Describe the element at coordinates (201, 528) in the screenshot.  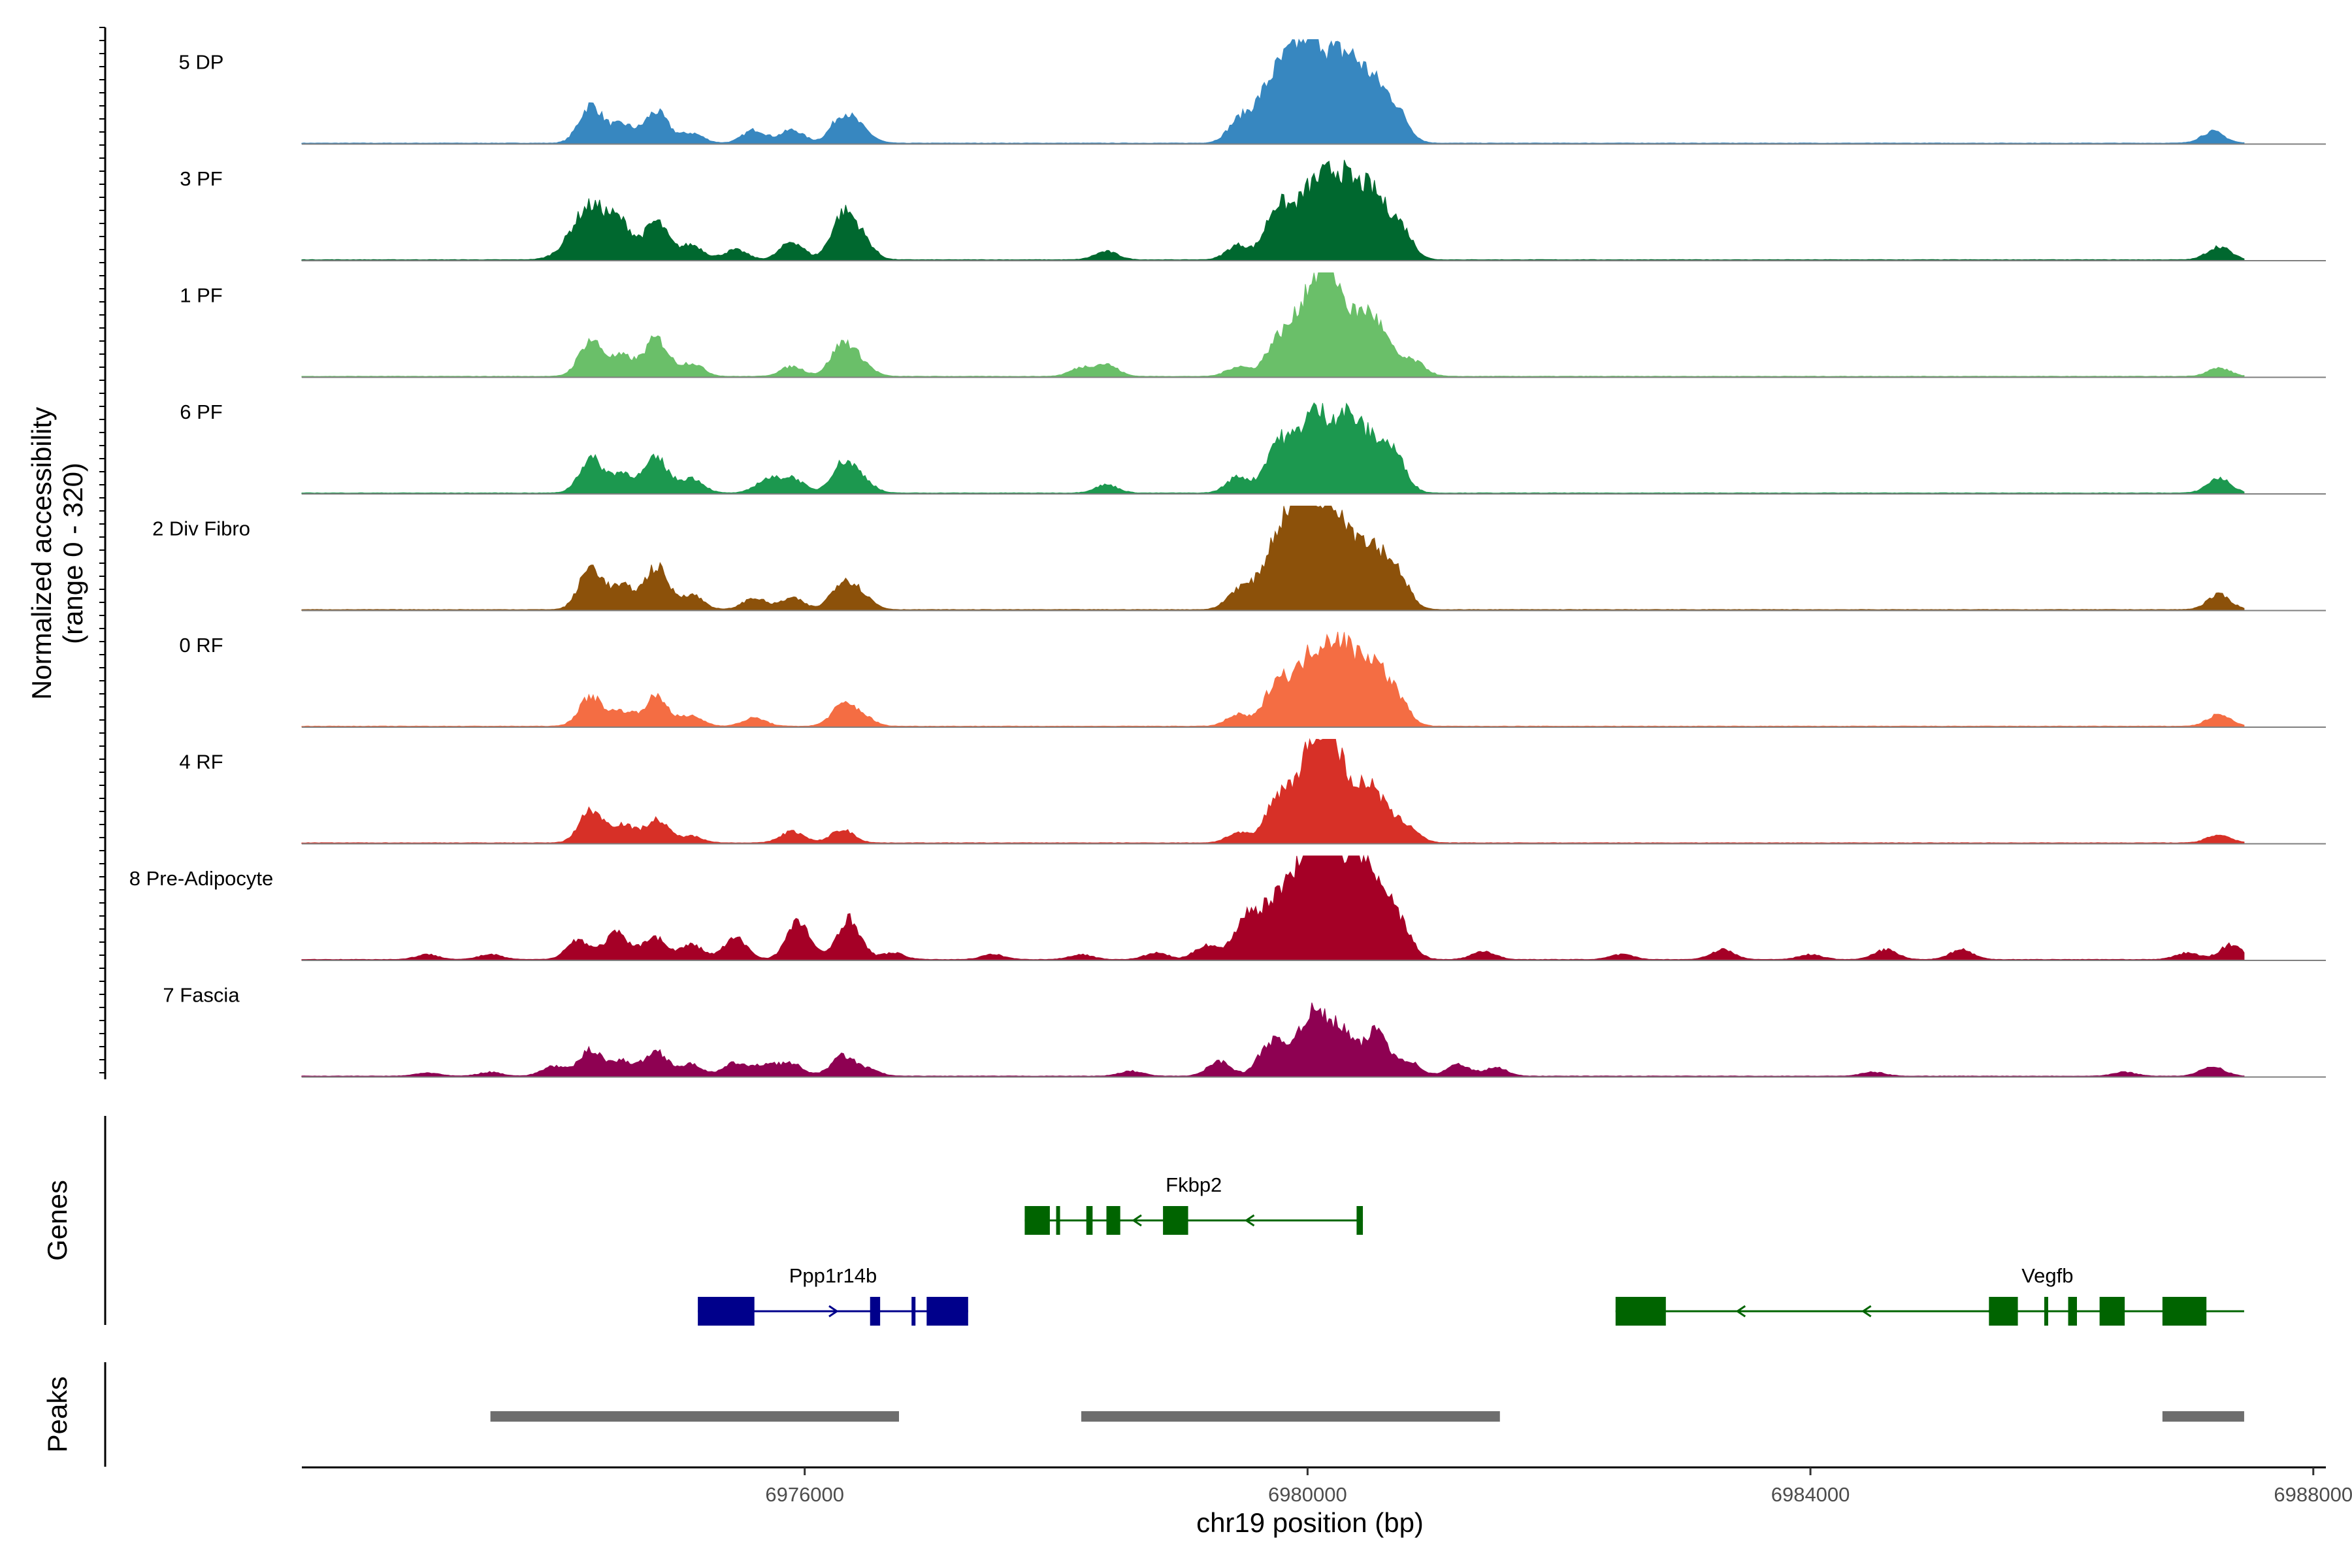
I see `track-label: 2 Div Fibro` at that location.